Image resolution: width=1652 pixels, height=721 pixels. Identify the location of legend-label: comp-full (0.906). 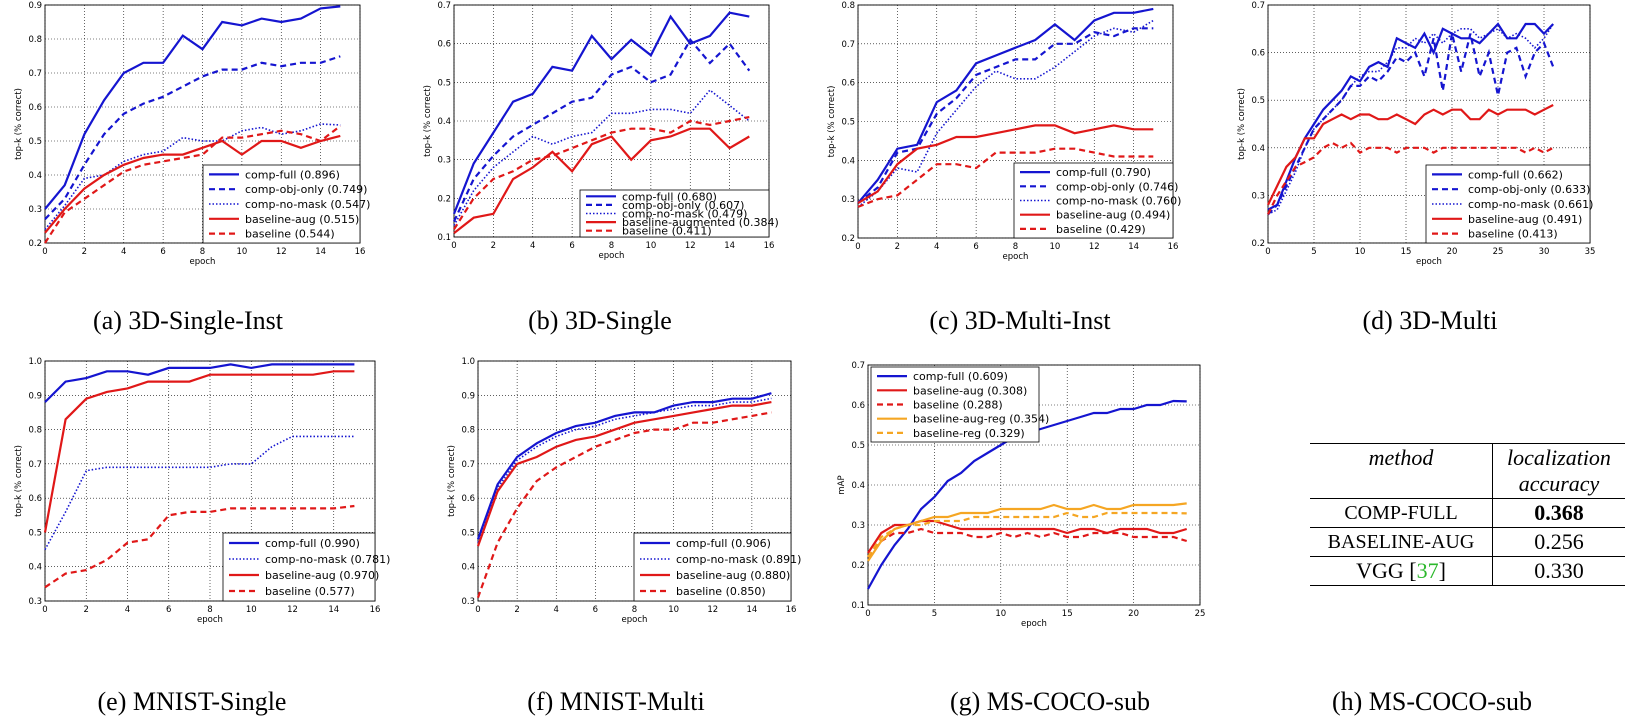
(723, 543).